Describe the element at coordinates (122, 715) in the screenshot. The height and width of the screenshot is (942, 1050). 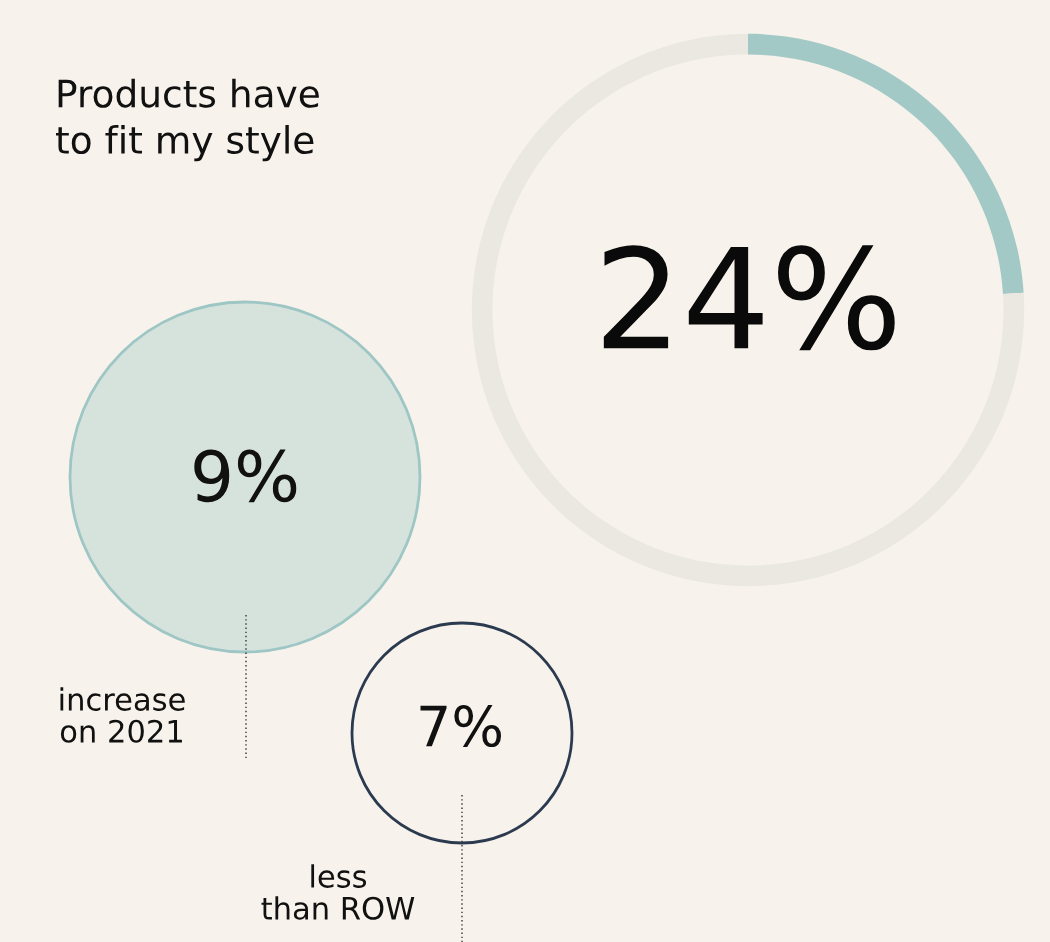
I see `text: increase on 2021` at that location.